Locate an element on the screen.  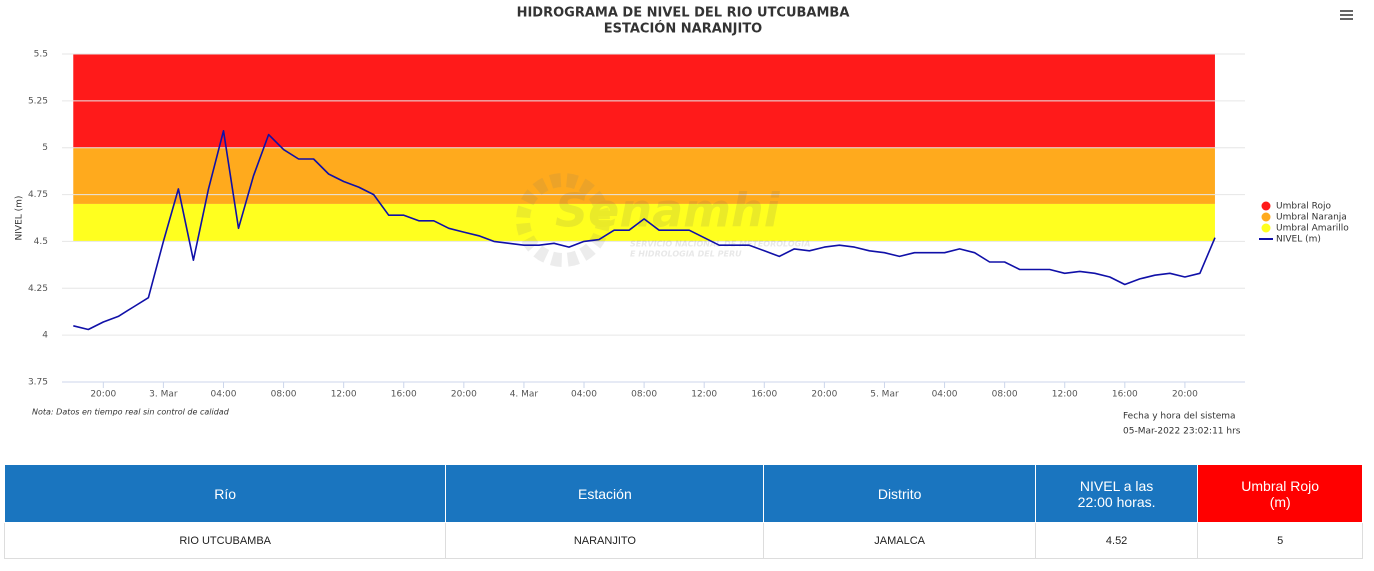
system-time: 05-Mar-2022 23:02:11 hrs is located at coordinates (1182, 432).